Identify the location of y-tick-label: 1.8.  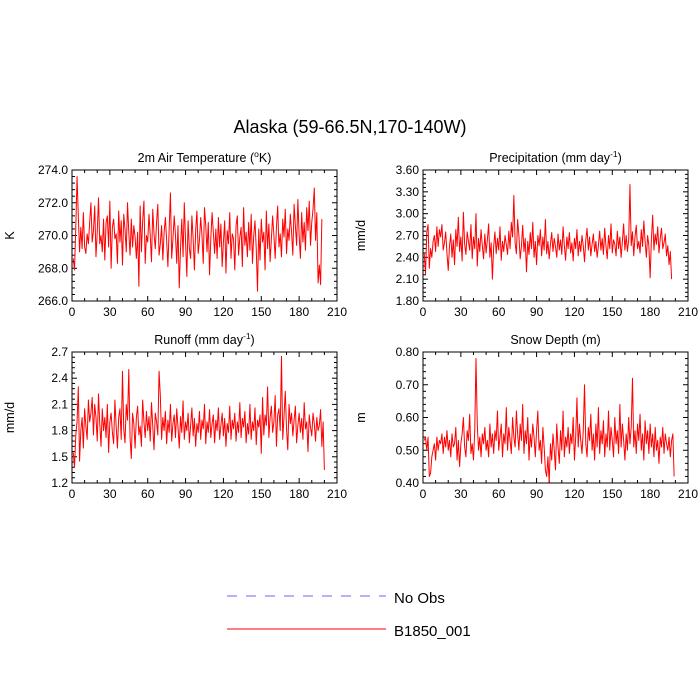
(59, 431).